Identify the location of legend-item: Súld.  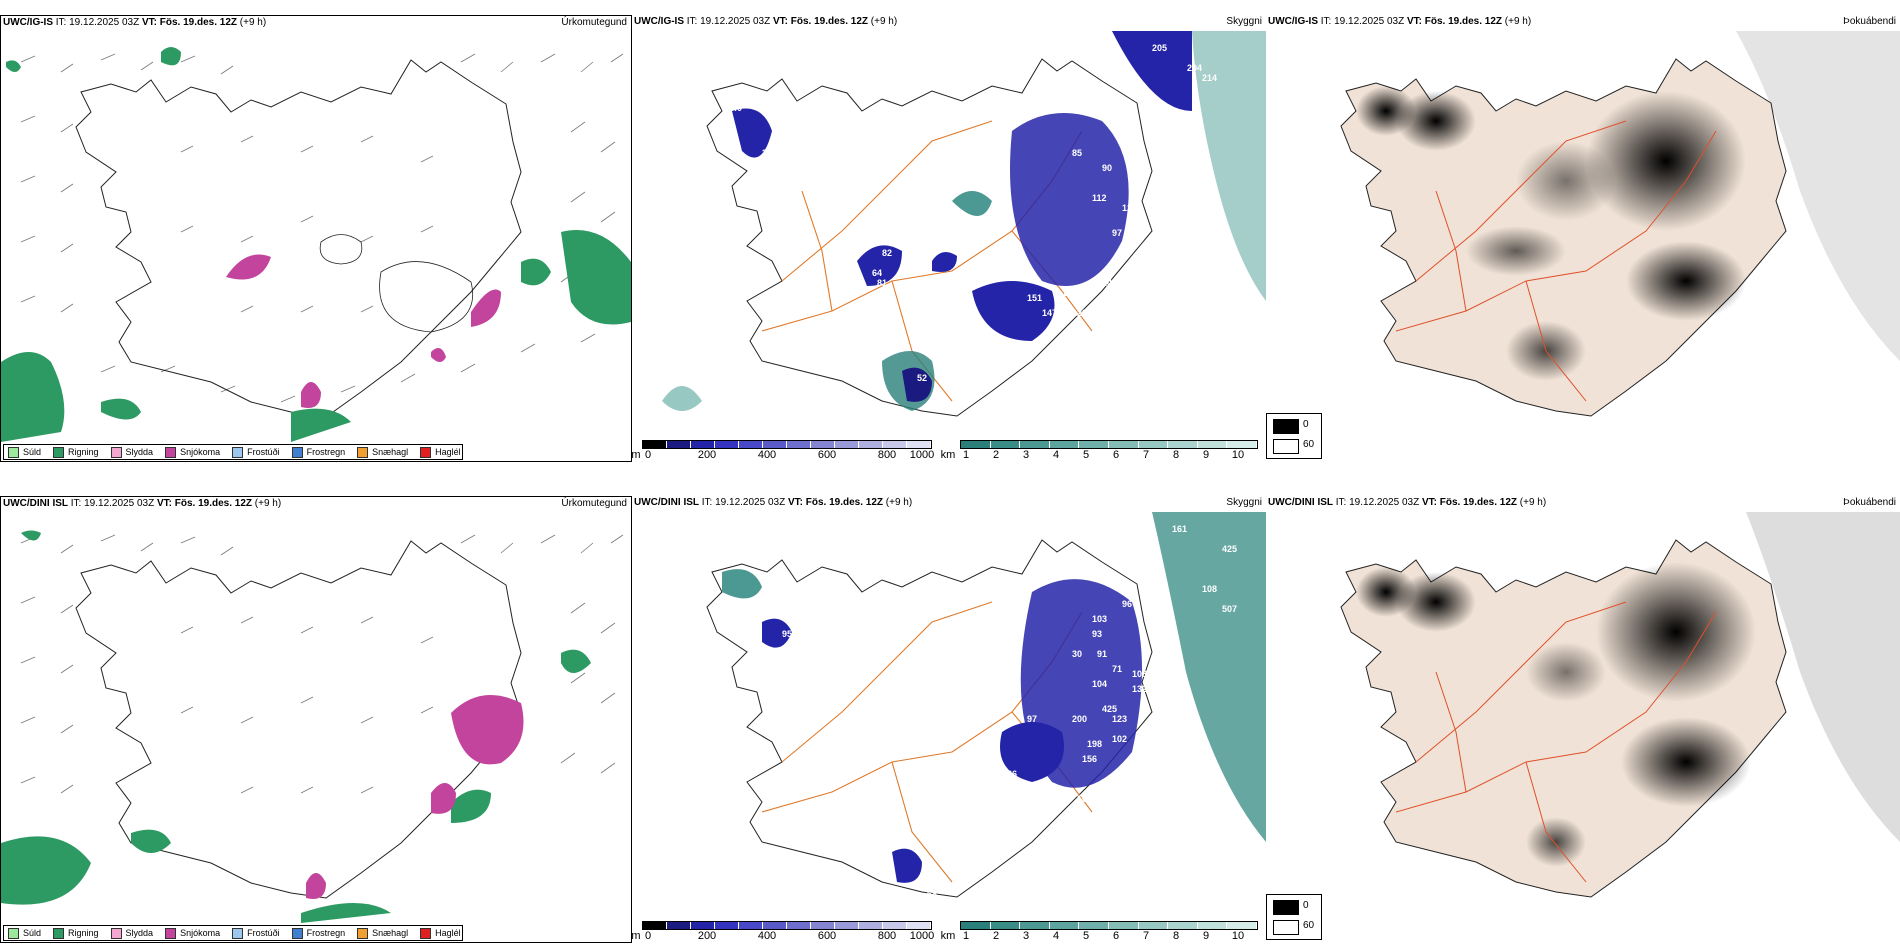
(24, 933).